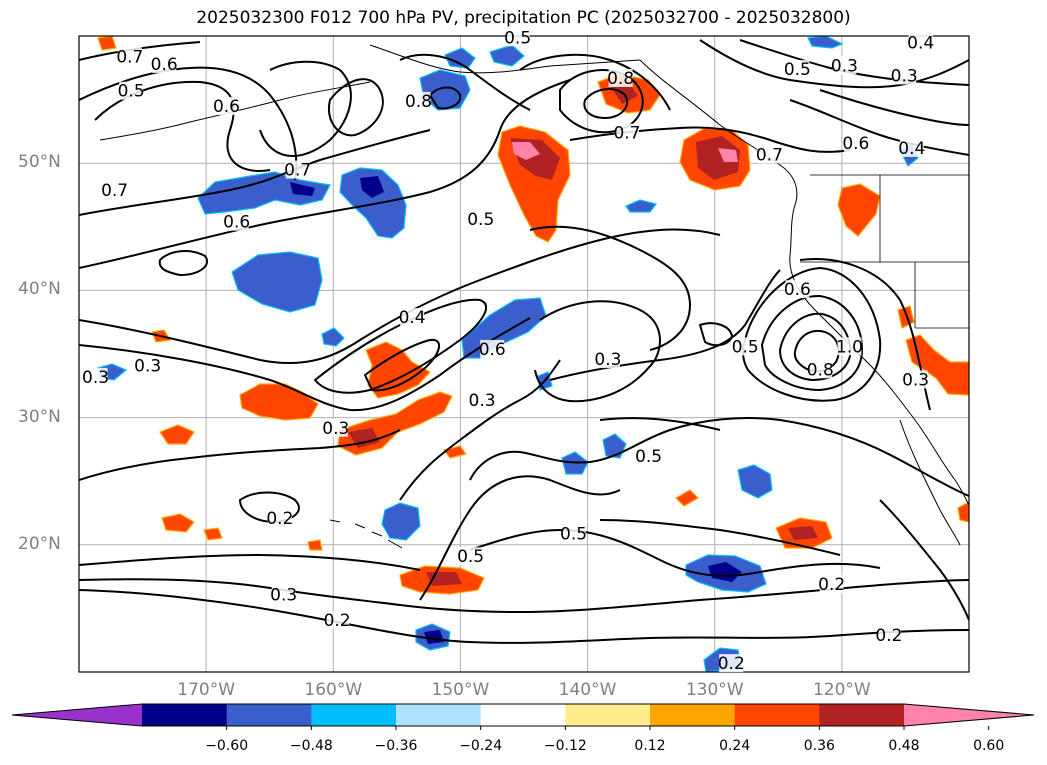 The width and height of the screenshot is (1047, 765). I want to click on contour-label: 0.7, so click(626, 134).